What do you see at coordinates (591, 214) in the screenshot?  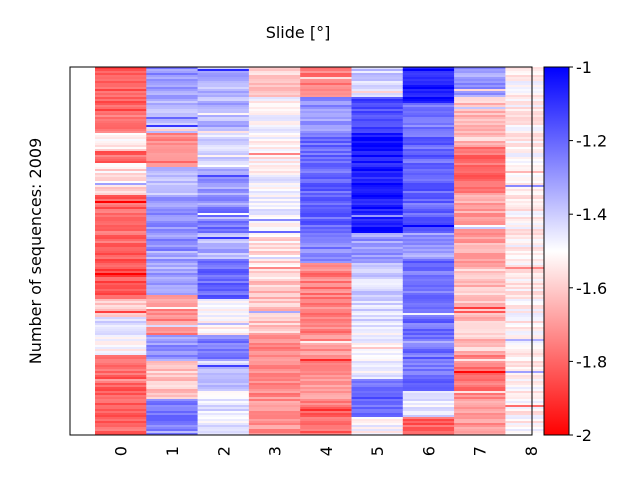 I see `colorbar-tick-label: -1.4` at bounding box center [591, 214].